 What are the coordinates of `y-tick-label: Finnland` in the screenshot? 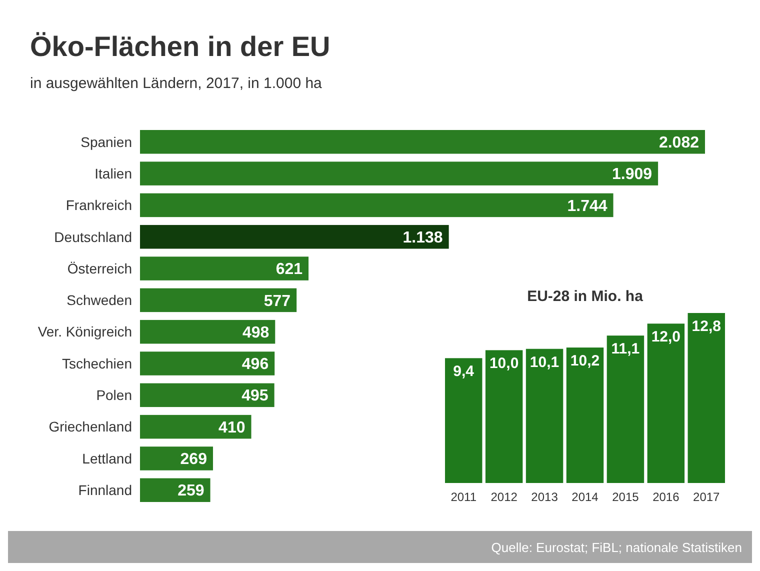 It's located at (105, 490).